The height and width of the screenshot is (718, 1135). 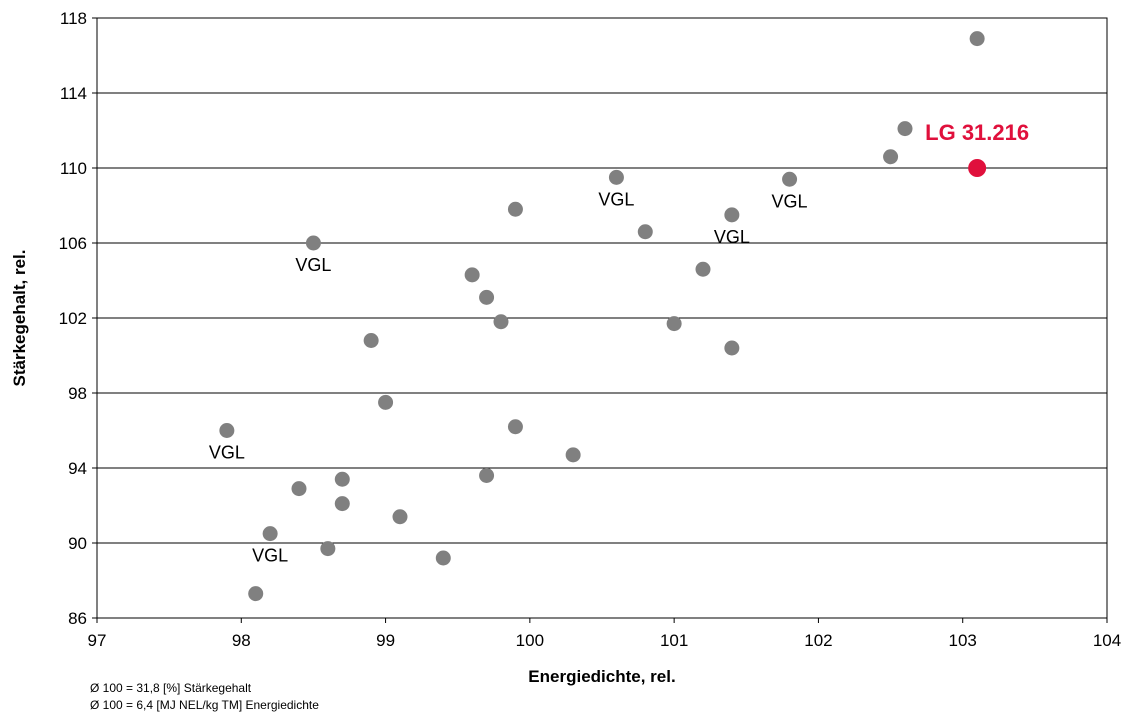 I want to click on x-axis-ticks: 97 98 99 100 101 102 103 104, so click(x=604, y=634).